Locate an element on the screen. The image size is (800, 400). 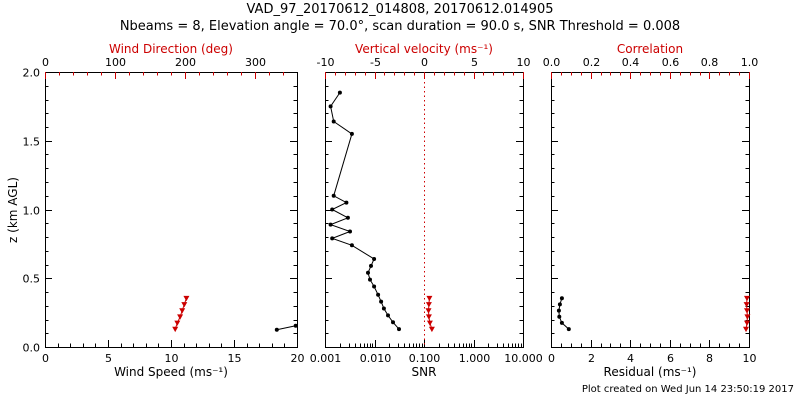
series-wind-speed is located at coordinates (286, 327).